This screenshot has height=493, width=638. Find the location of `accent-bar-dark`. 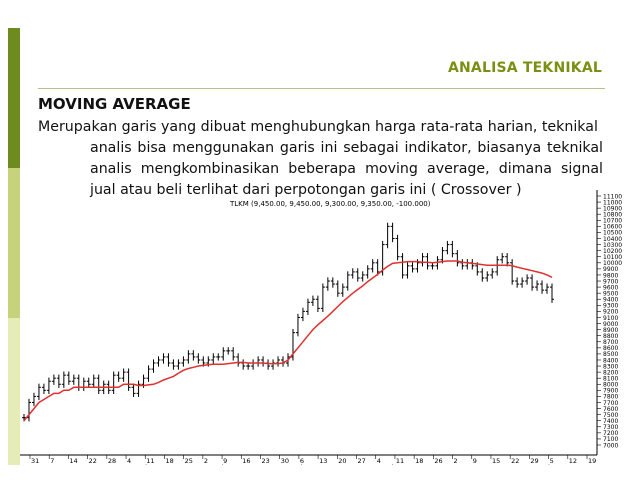

accent-bar-dark is located at coordinates (14, 98).